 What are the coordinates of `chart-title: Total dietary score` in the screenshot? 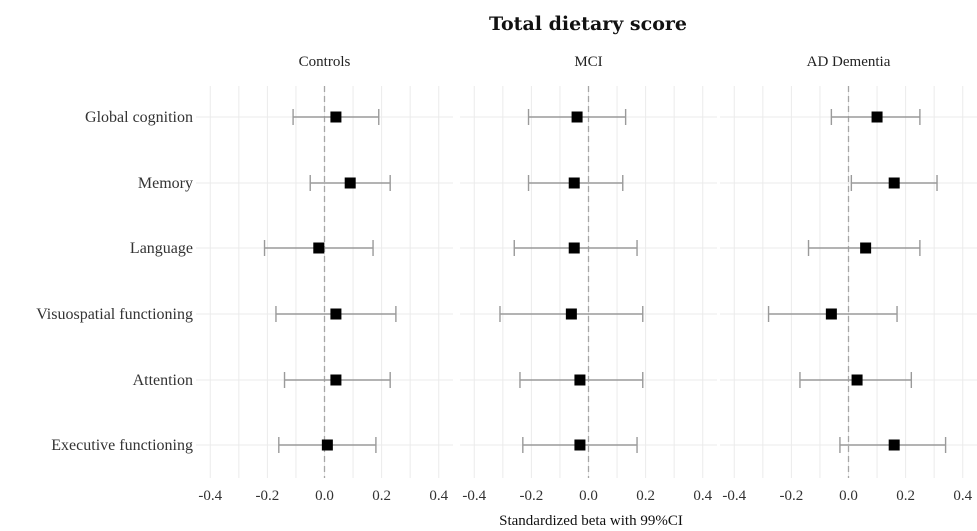 It's located at (588, 24).